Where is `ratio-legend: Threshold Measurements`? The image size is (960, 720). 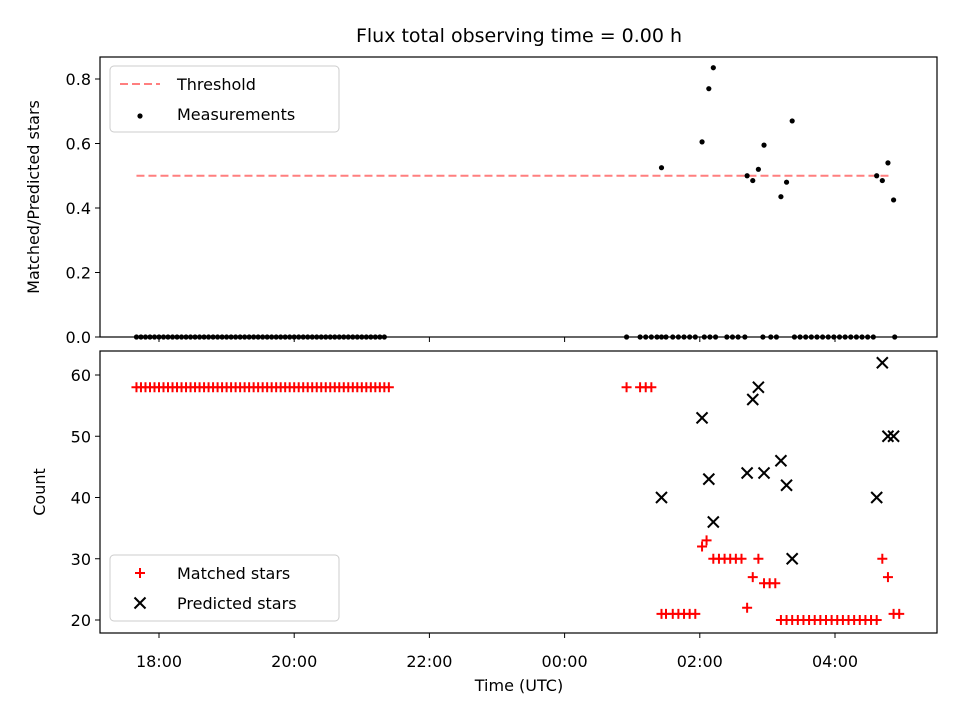
ratio-legend: Threshold Measurements is located at coordinates (224, 99).